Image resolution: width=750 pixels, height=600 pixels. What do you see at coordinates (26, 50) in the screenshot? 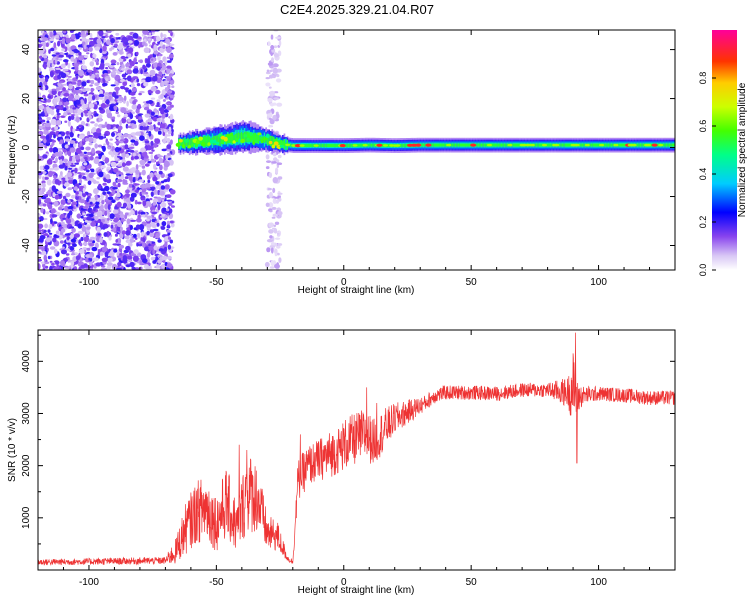
I see `y-tick-label: 40` at bounding box center [26, 50].